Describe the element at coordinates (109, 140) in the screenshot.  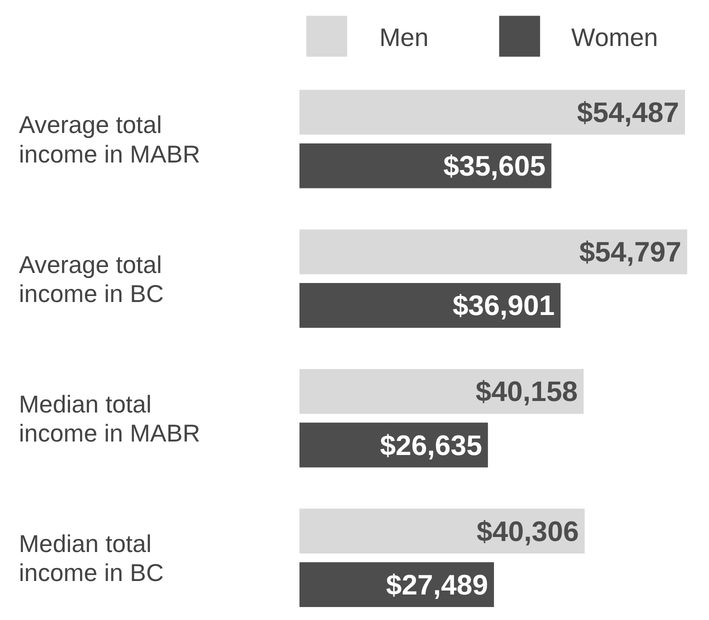
I see `y-tick-label: Average total income in MABR` at that location.